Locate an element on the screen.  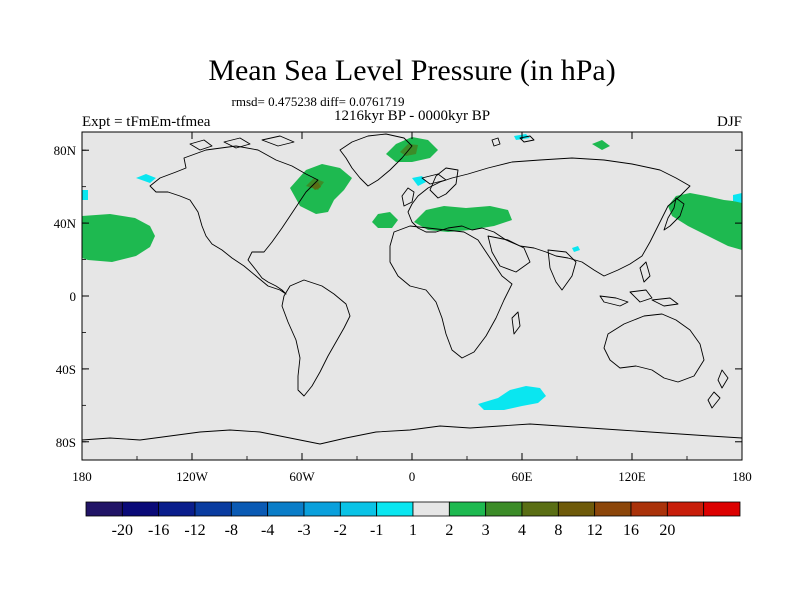
japan-coast is located at coordinates (674, 214).